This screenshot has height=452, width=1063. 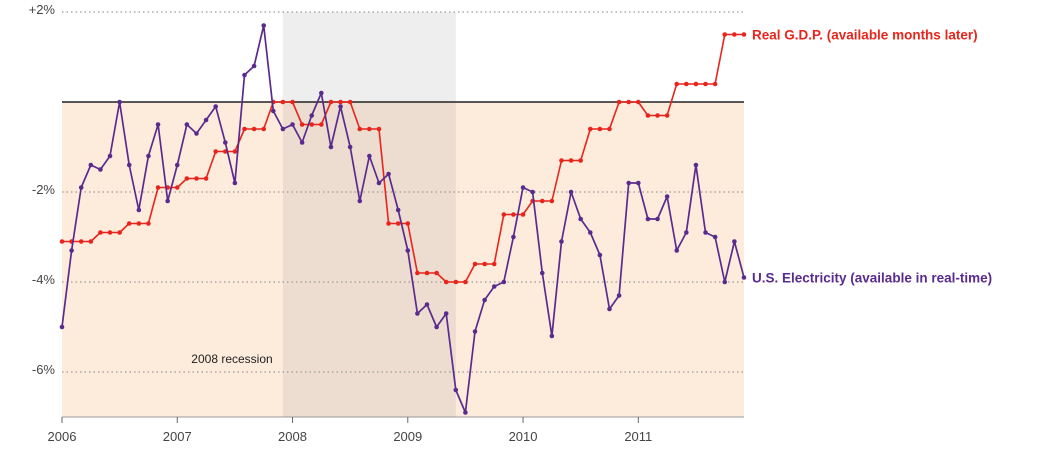 I want to click on y-tick-label: -2%, so click(x=44, y=189).